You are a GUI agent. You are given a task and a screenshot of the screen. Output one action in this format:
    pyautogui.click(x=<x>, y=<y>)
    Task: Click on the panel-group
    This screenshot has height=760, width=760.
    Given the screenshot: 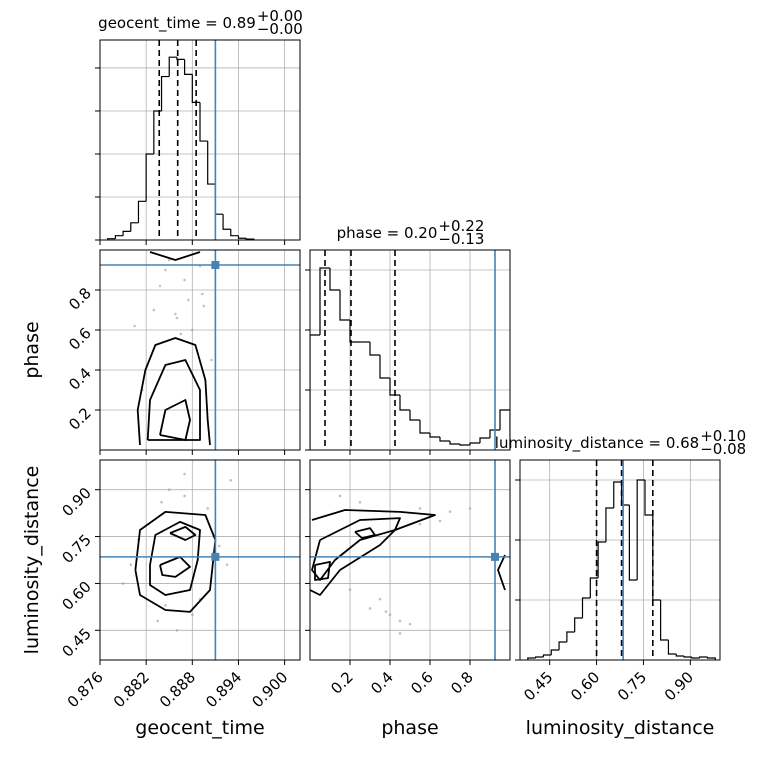 What is the action you would take?
    pyautogui.click(x=410, y=560)
    